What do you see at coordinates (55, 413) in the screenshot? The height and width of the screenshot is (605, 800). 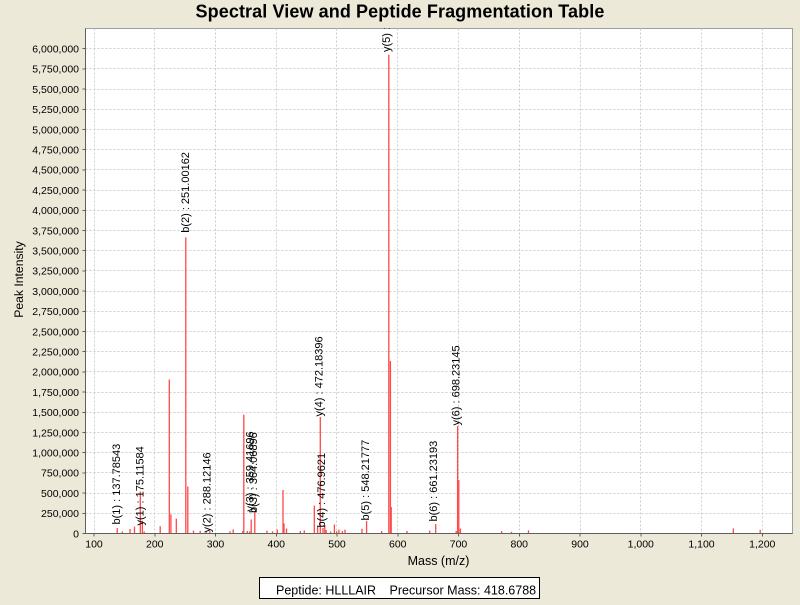 I see `svg-text: 1,500,000` at bounding box center [55, 413].